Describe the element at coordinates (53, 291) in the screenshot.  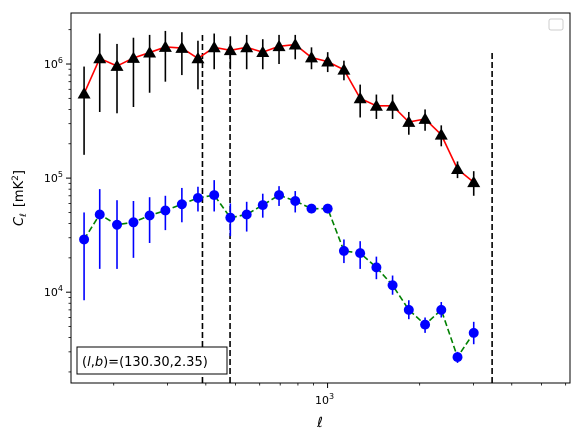
I see `y-tick-label-0: 10⁴` at that location.